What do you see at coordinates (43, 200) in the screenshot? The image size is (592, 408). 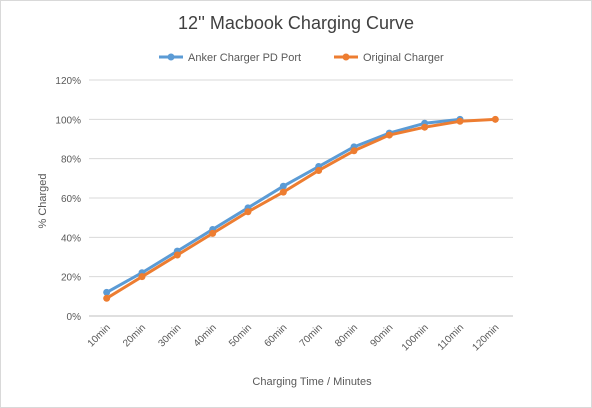 I see `y-axis-label: % Charged` at bounding box center [43, 200].